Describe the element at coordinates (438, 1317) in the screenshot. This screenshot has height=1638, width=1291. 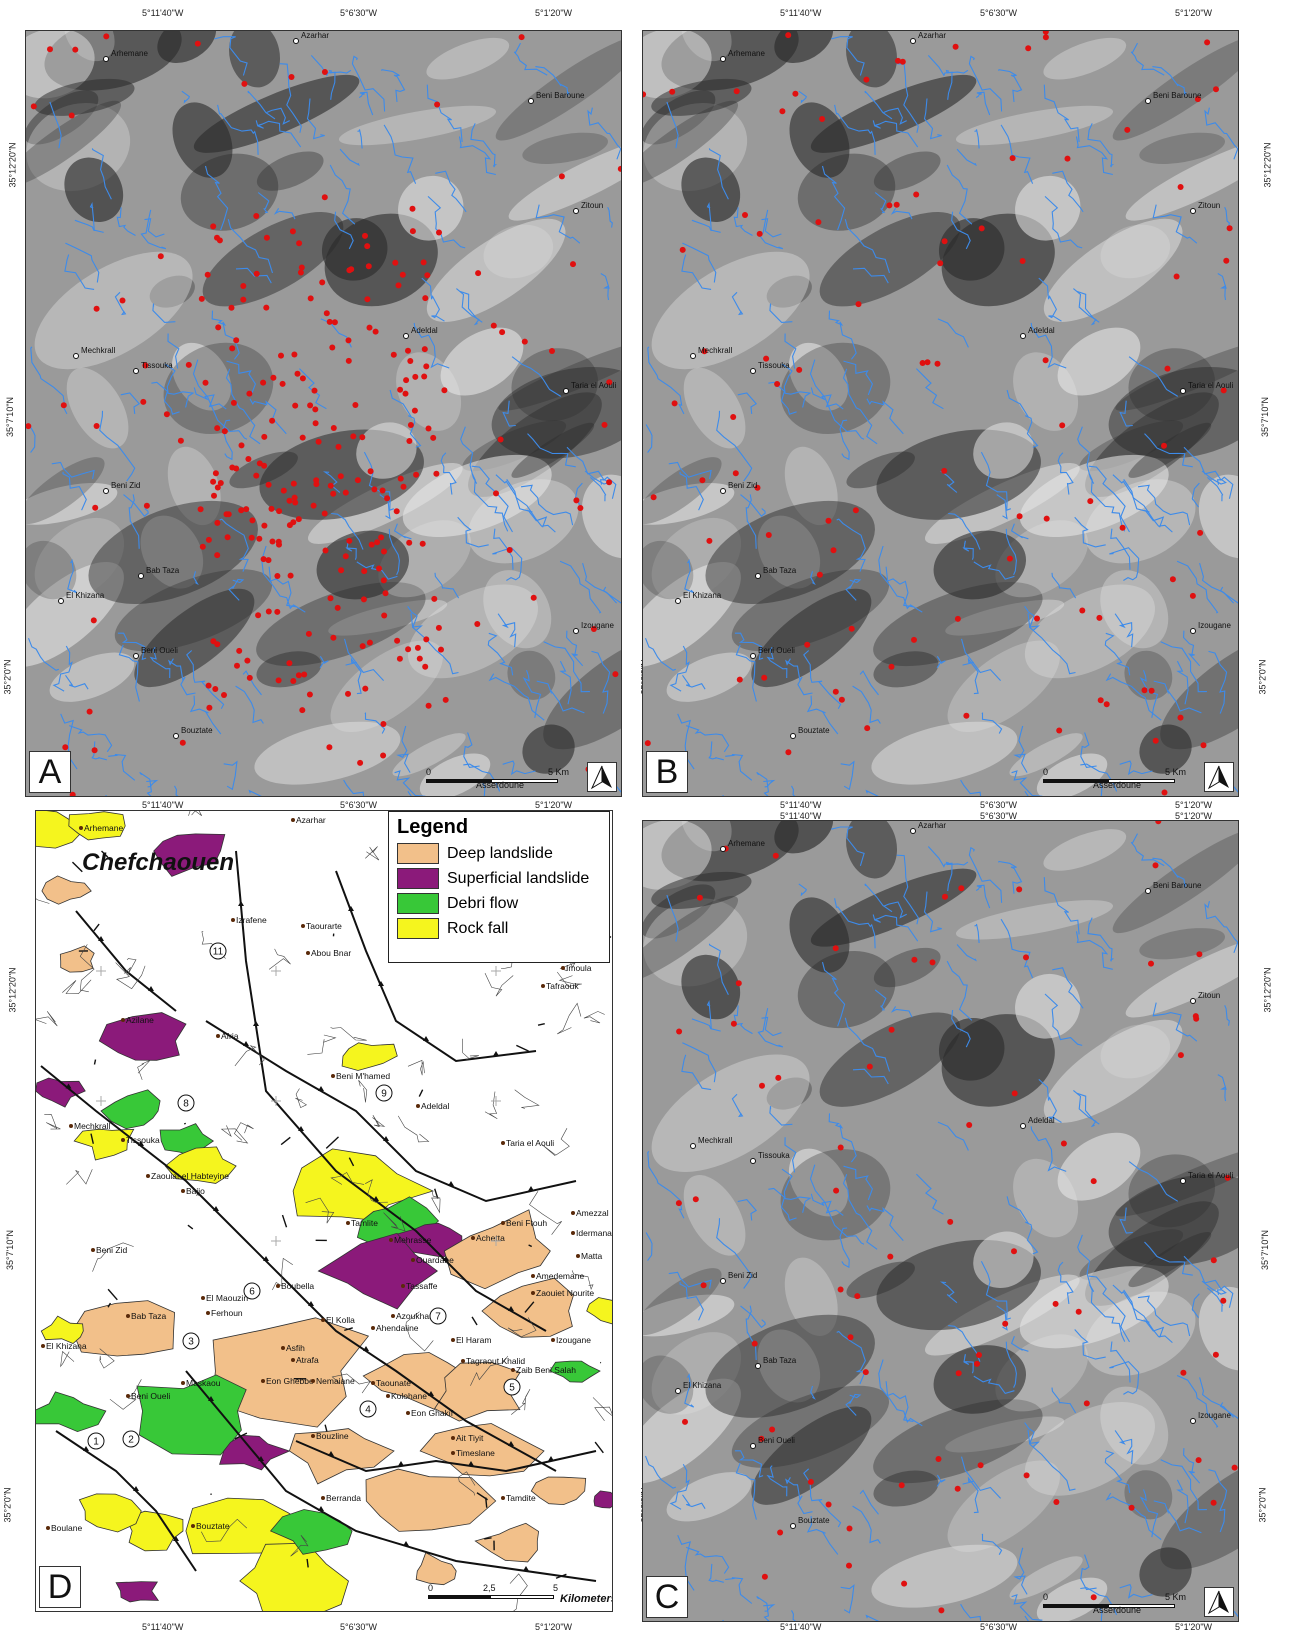
I see `fault-number-label: 7` at that location.